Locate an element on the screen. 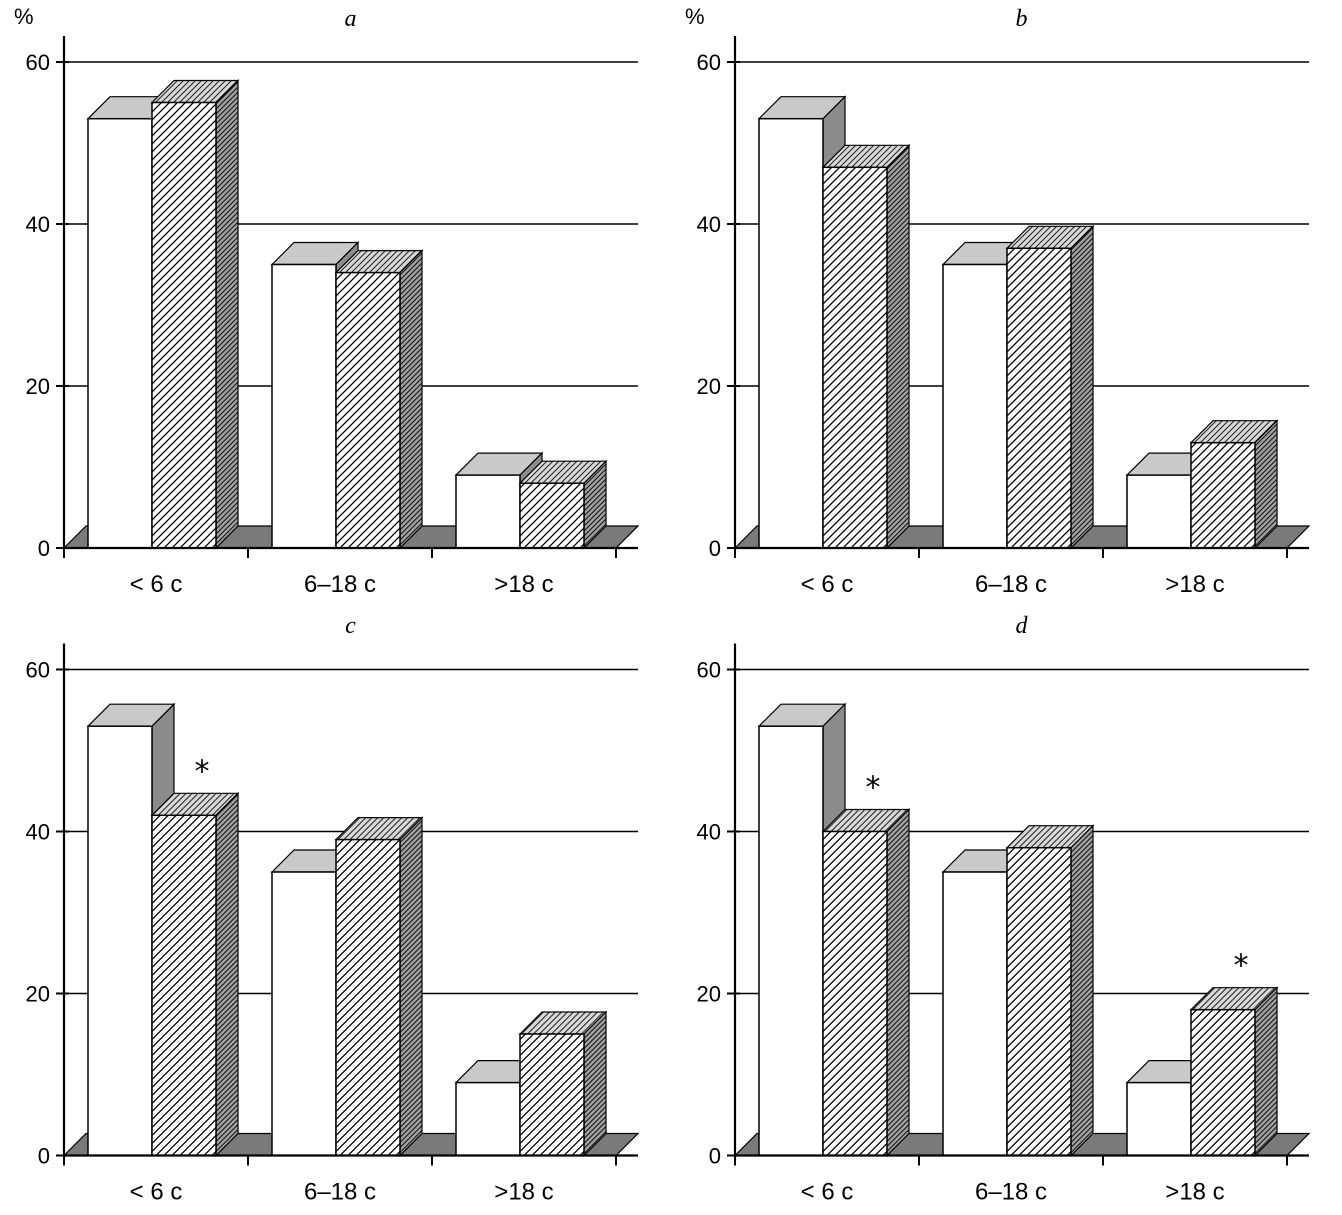 This screenshot has height=1215, width=1342. panel-title-a: a is located at coordinates (350, 19).